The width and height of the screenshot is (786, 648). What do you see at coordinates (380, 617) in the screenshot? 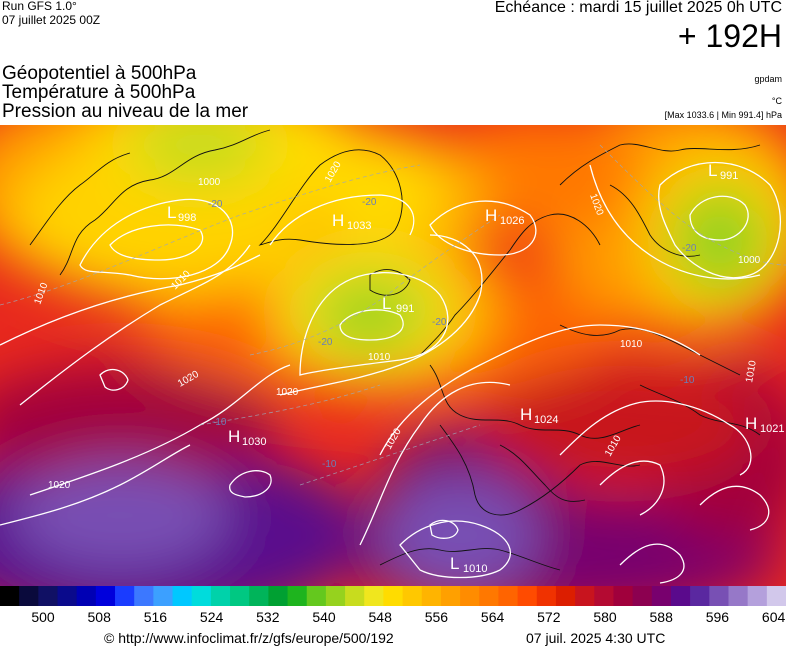
I see `color-scale-label: 548` at bounding box center [380, 617].